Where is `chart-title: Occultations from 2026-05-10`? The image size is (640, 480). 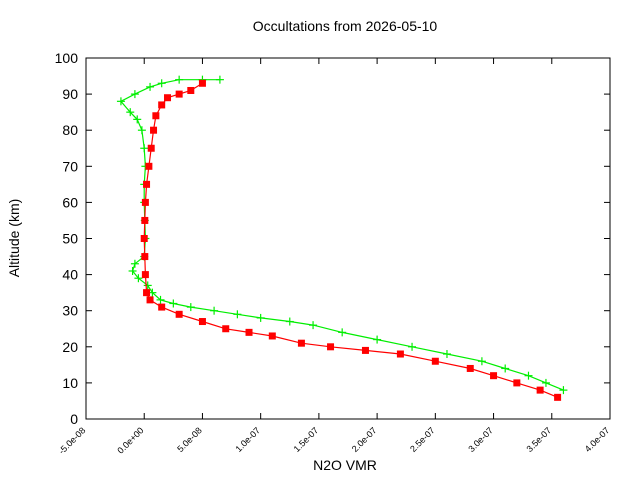 chart-title: Occultations from 2026-05-10 is located at coordinates (345, 26).